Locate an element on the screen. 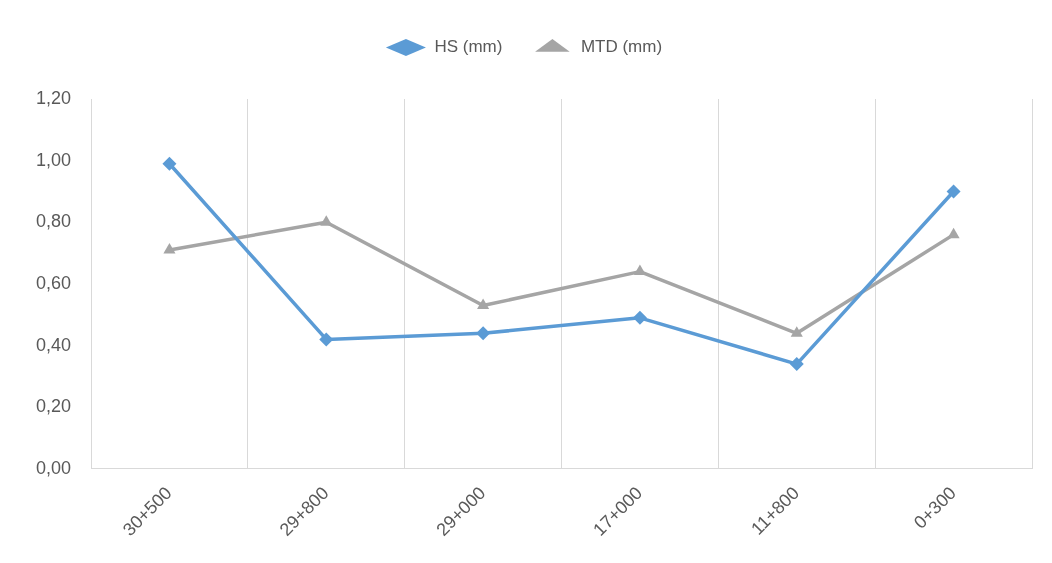 This screenshot has height=563, width=1052. legend-label: HS (mm) is located at coordinates (468, 47).